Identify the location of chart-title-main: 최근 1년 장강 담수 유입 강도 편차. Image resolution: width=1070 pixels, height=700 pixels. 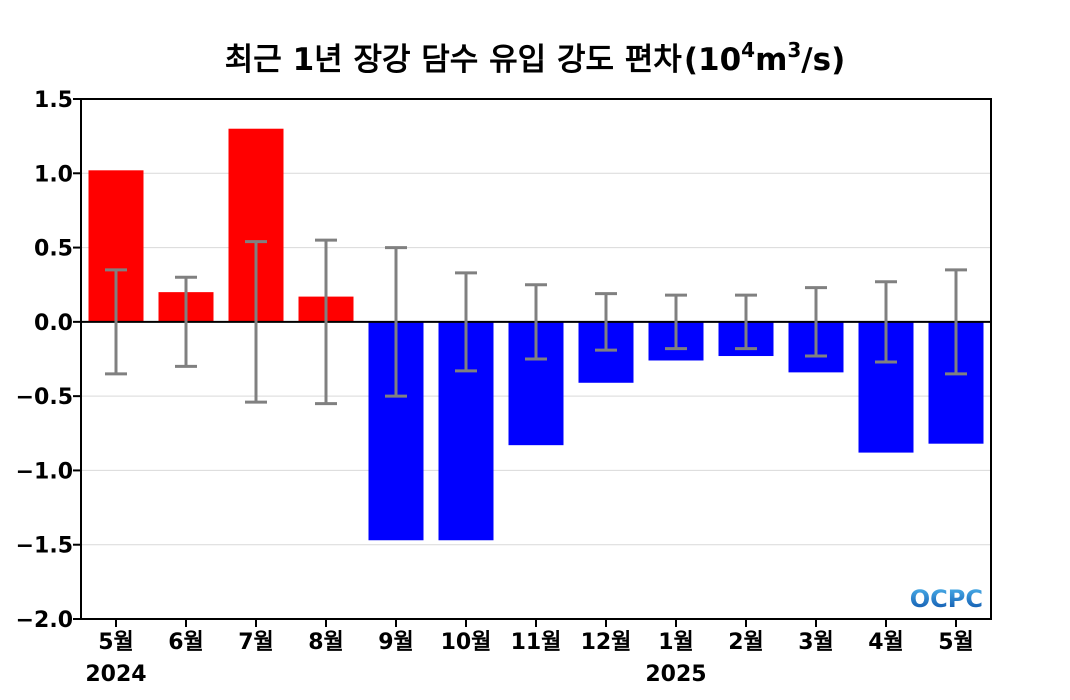
(454, 60).